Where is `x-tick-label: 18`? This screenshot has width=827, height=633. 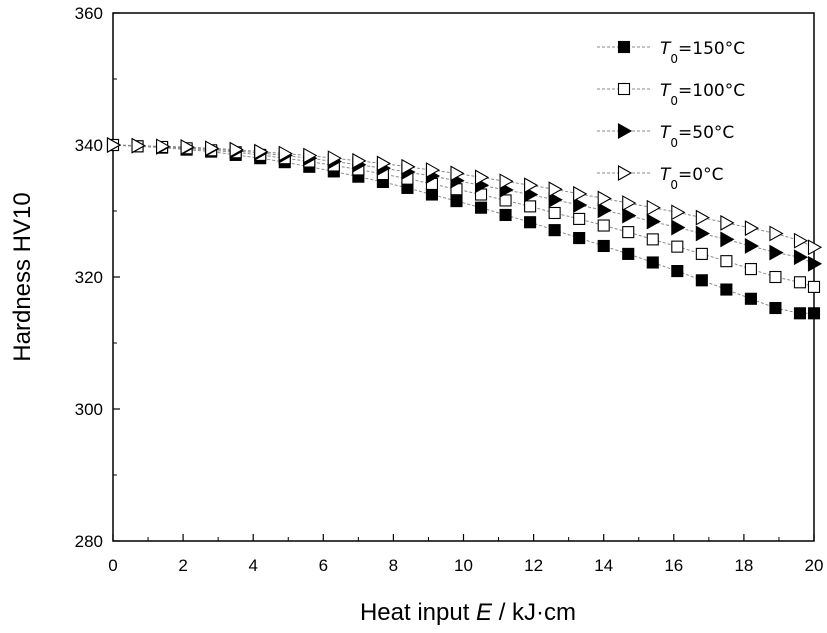 x-tick-label: 18 is located at coordinates (743, 565).